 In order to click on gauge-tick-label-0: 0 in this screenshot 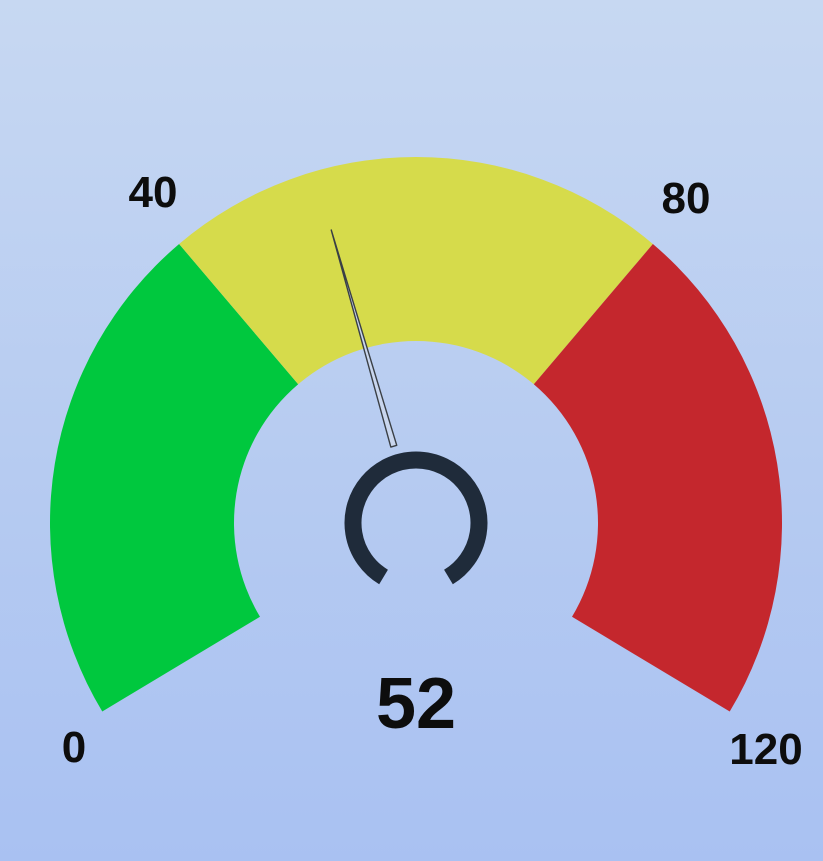, I will do `click(74, 747)`.